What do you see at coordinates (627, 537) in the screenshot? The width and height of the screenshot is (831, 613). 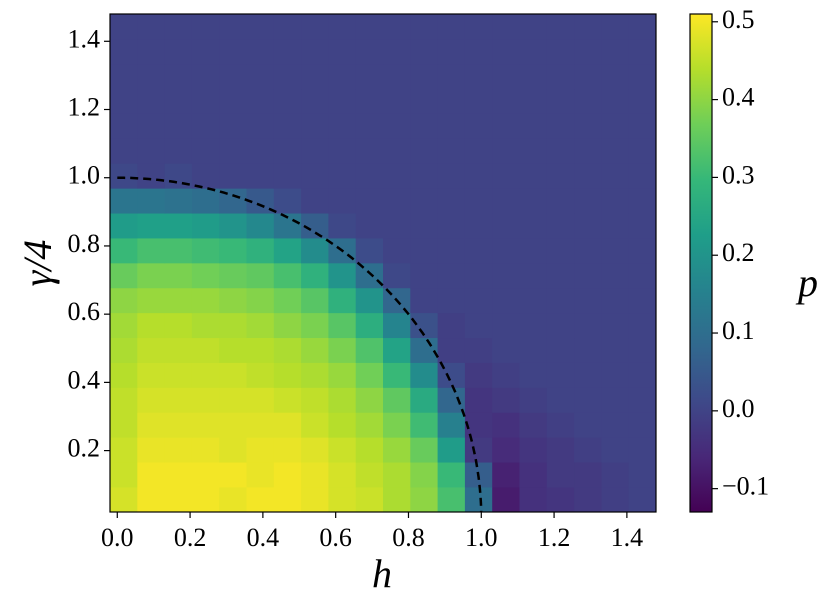 I see `x-tick-label: 1.4` at bounding box center [627, 537].